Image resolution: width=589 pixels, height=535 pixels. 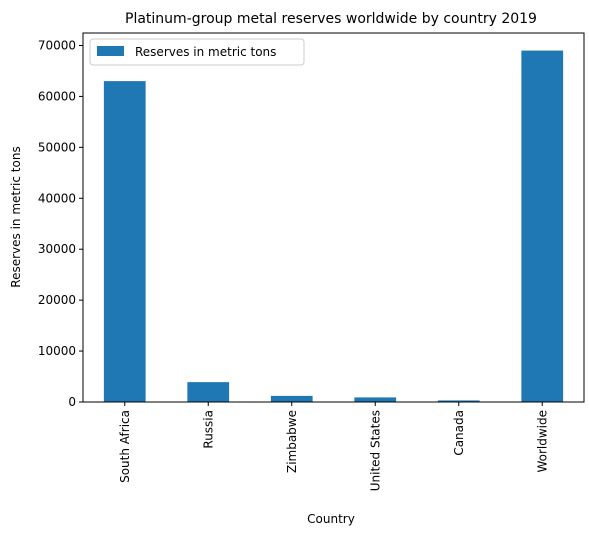 I want to click on legend-swatch, so click(x=110, y=51).